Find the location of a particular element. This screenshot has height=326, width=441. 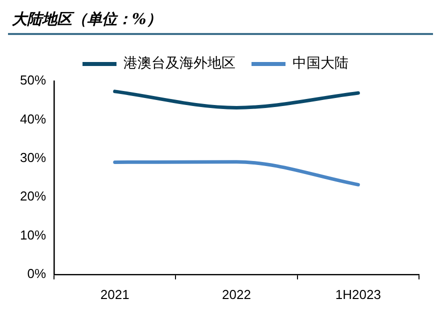

y-tick-label: 30% is located at coordinates (33, 157).